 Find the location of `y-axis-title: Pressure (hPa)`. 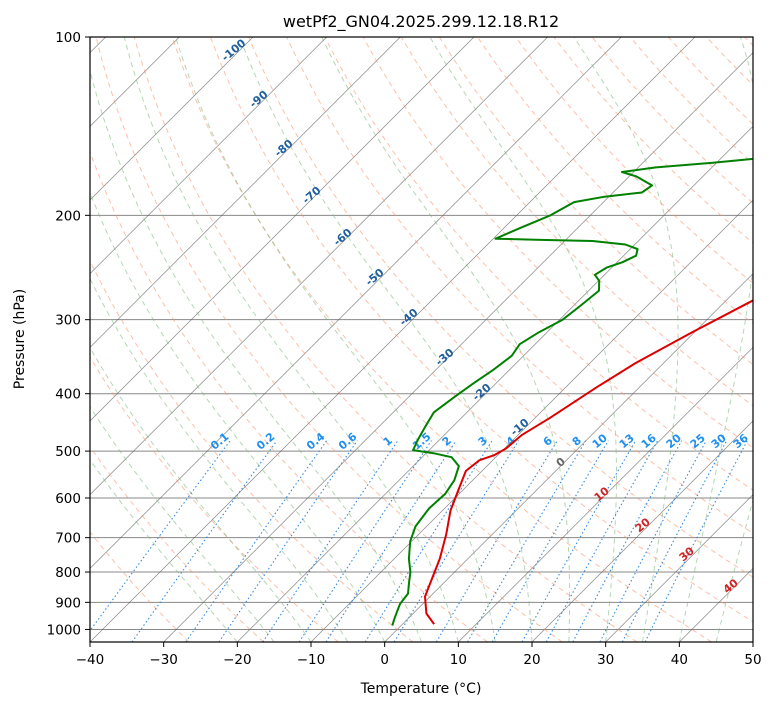

y-axis-title: Pressure (hPa) is located at coordinates (20, 339).